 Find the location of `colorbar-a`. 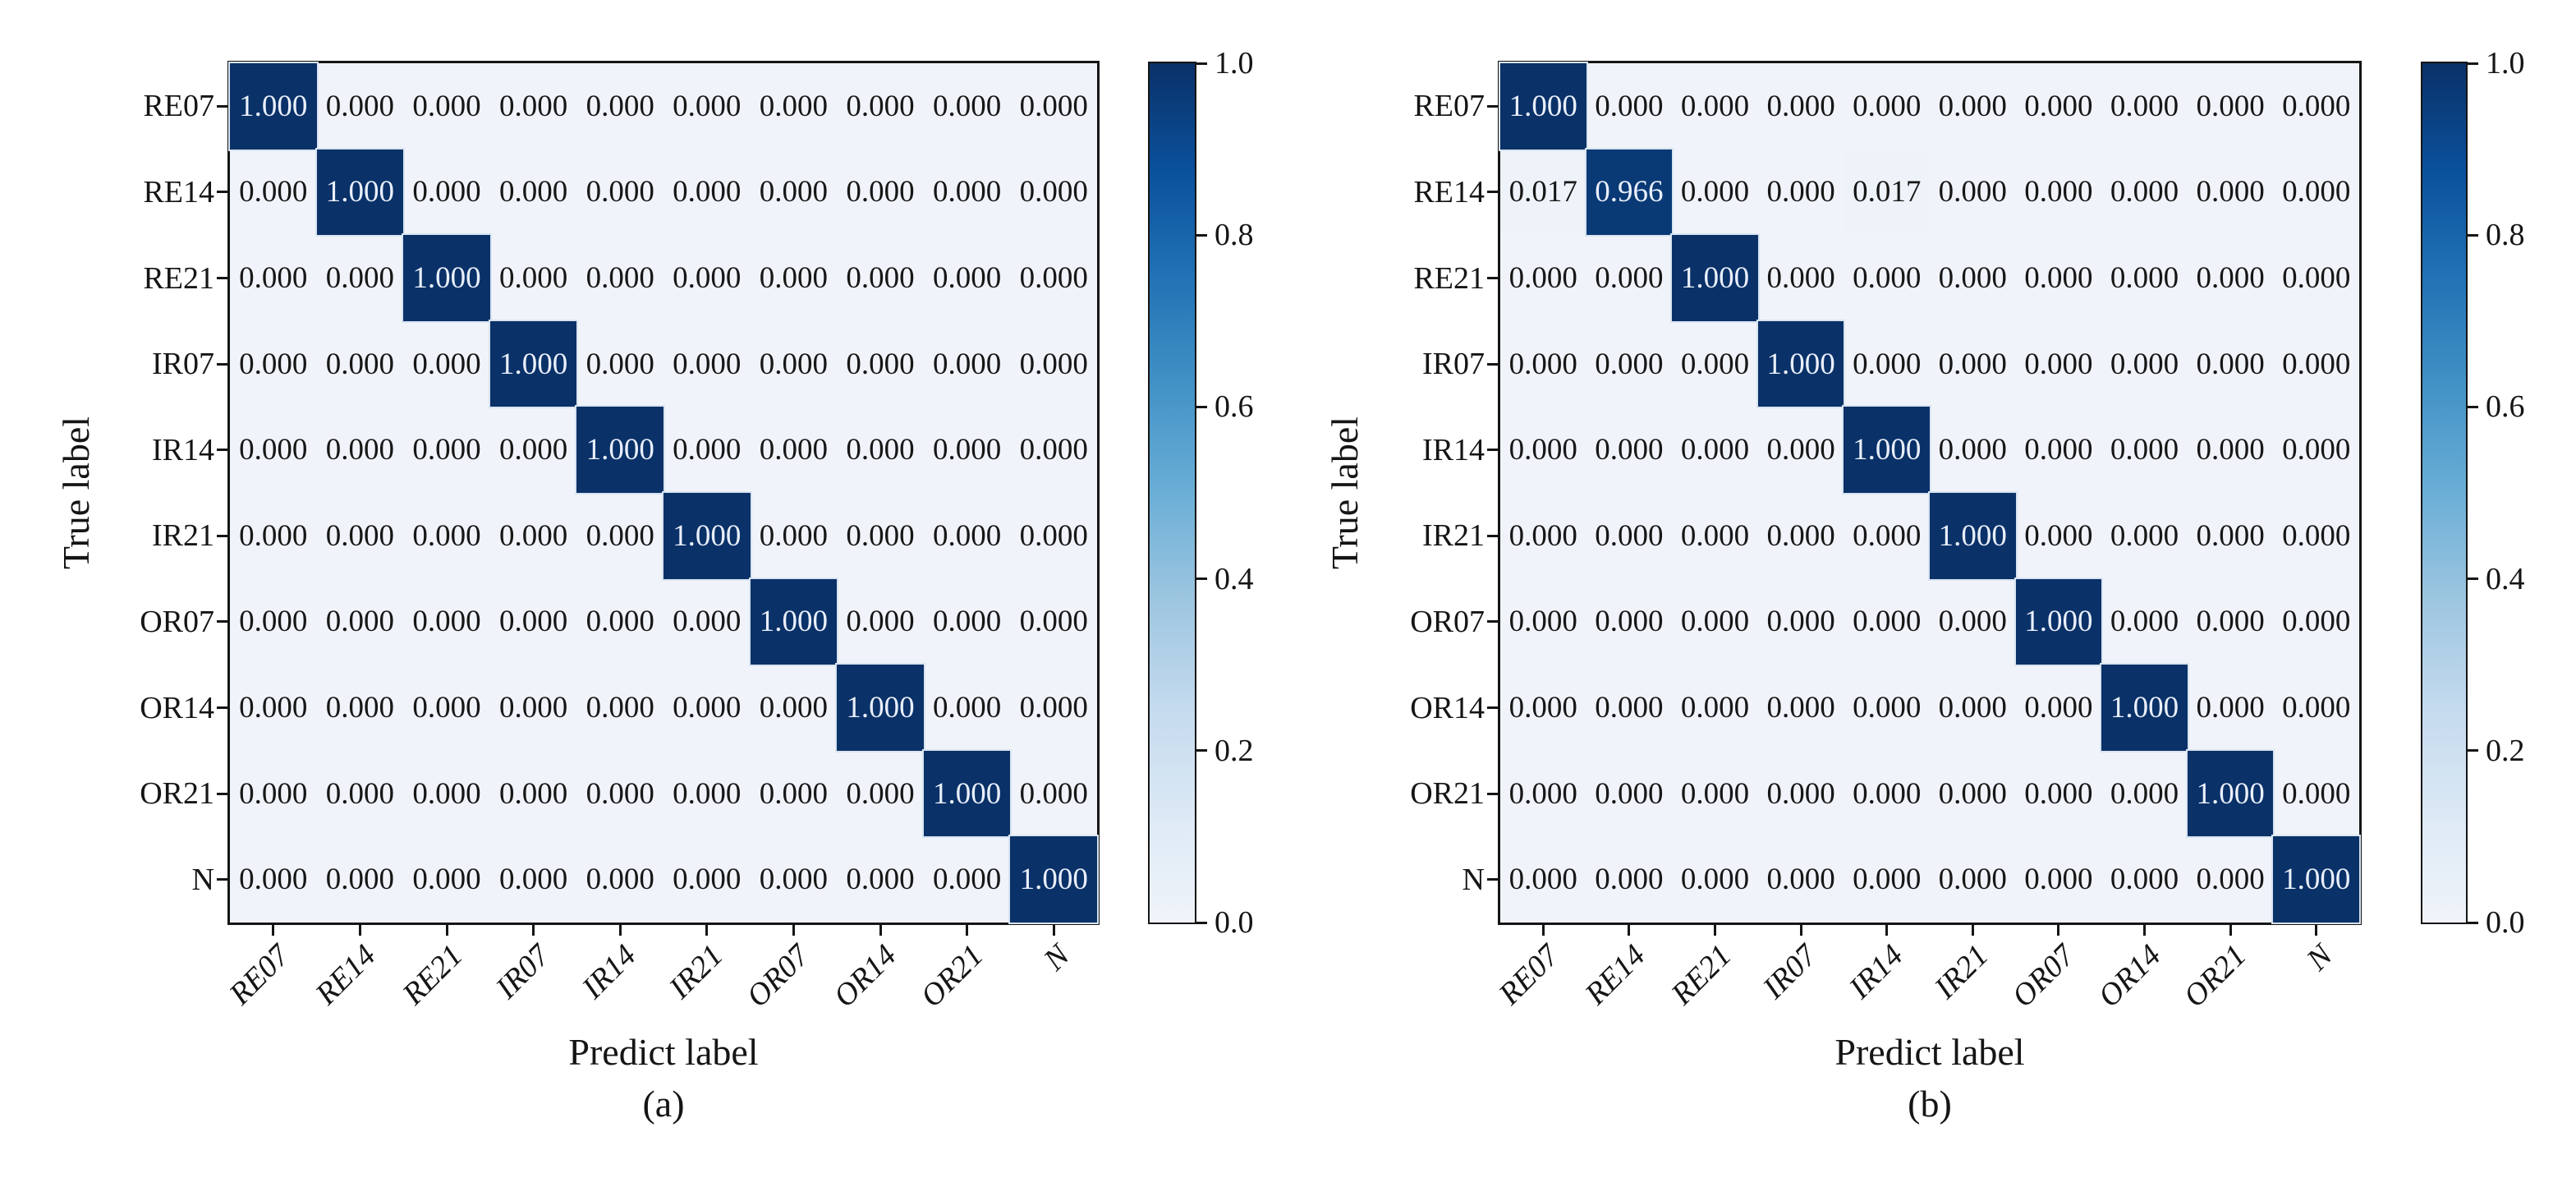

colorbar-a is located at coordinates (1172, 493).